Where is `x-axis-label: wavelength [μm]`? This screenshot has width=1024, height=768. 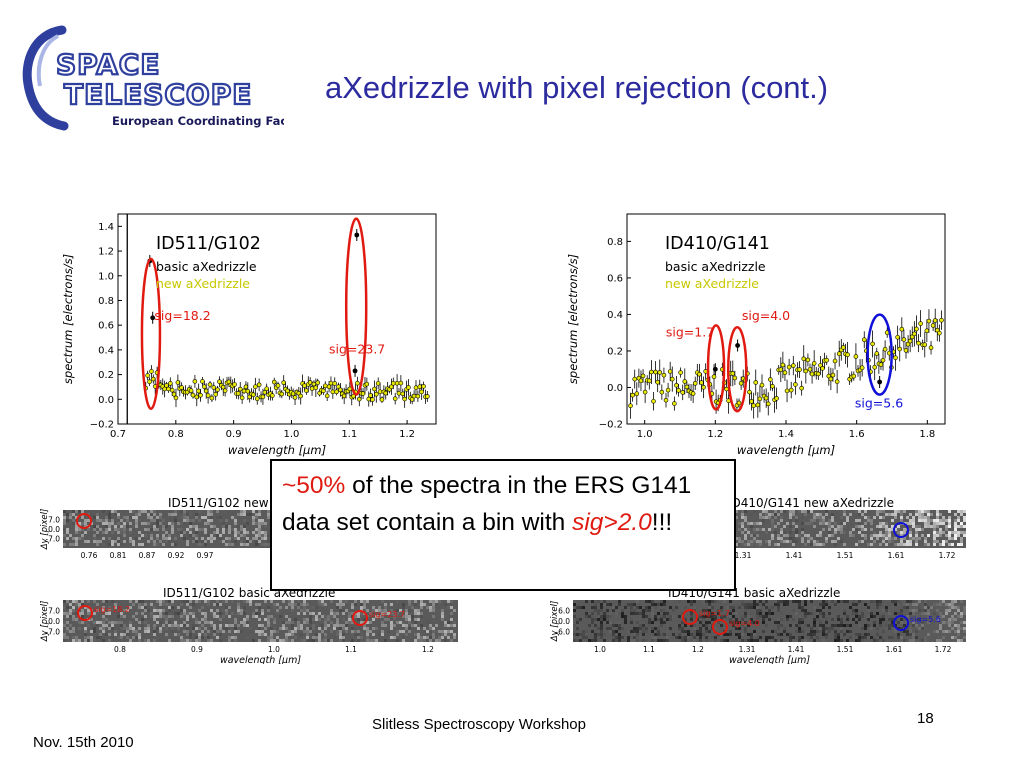
x-axis-label: wavelength [μm] is located at coordinates (277, 450).